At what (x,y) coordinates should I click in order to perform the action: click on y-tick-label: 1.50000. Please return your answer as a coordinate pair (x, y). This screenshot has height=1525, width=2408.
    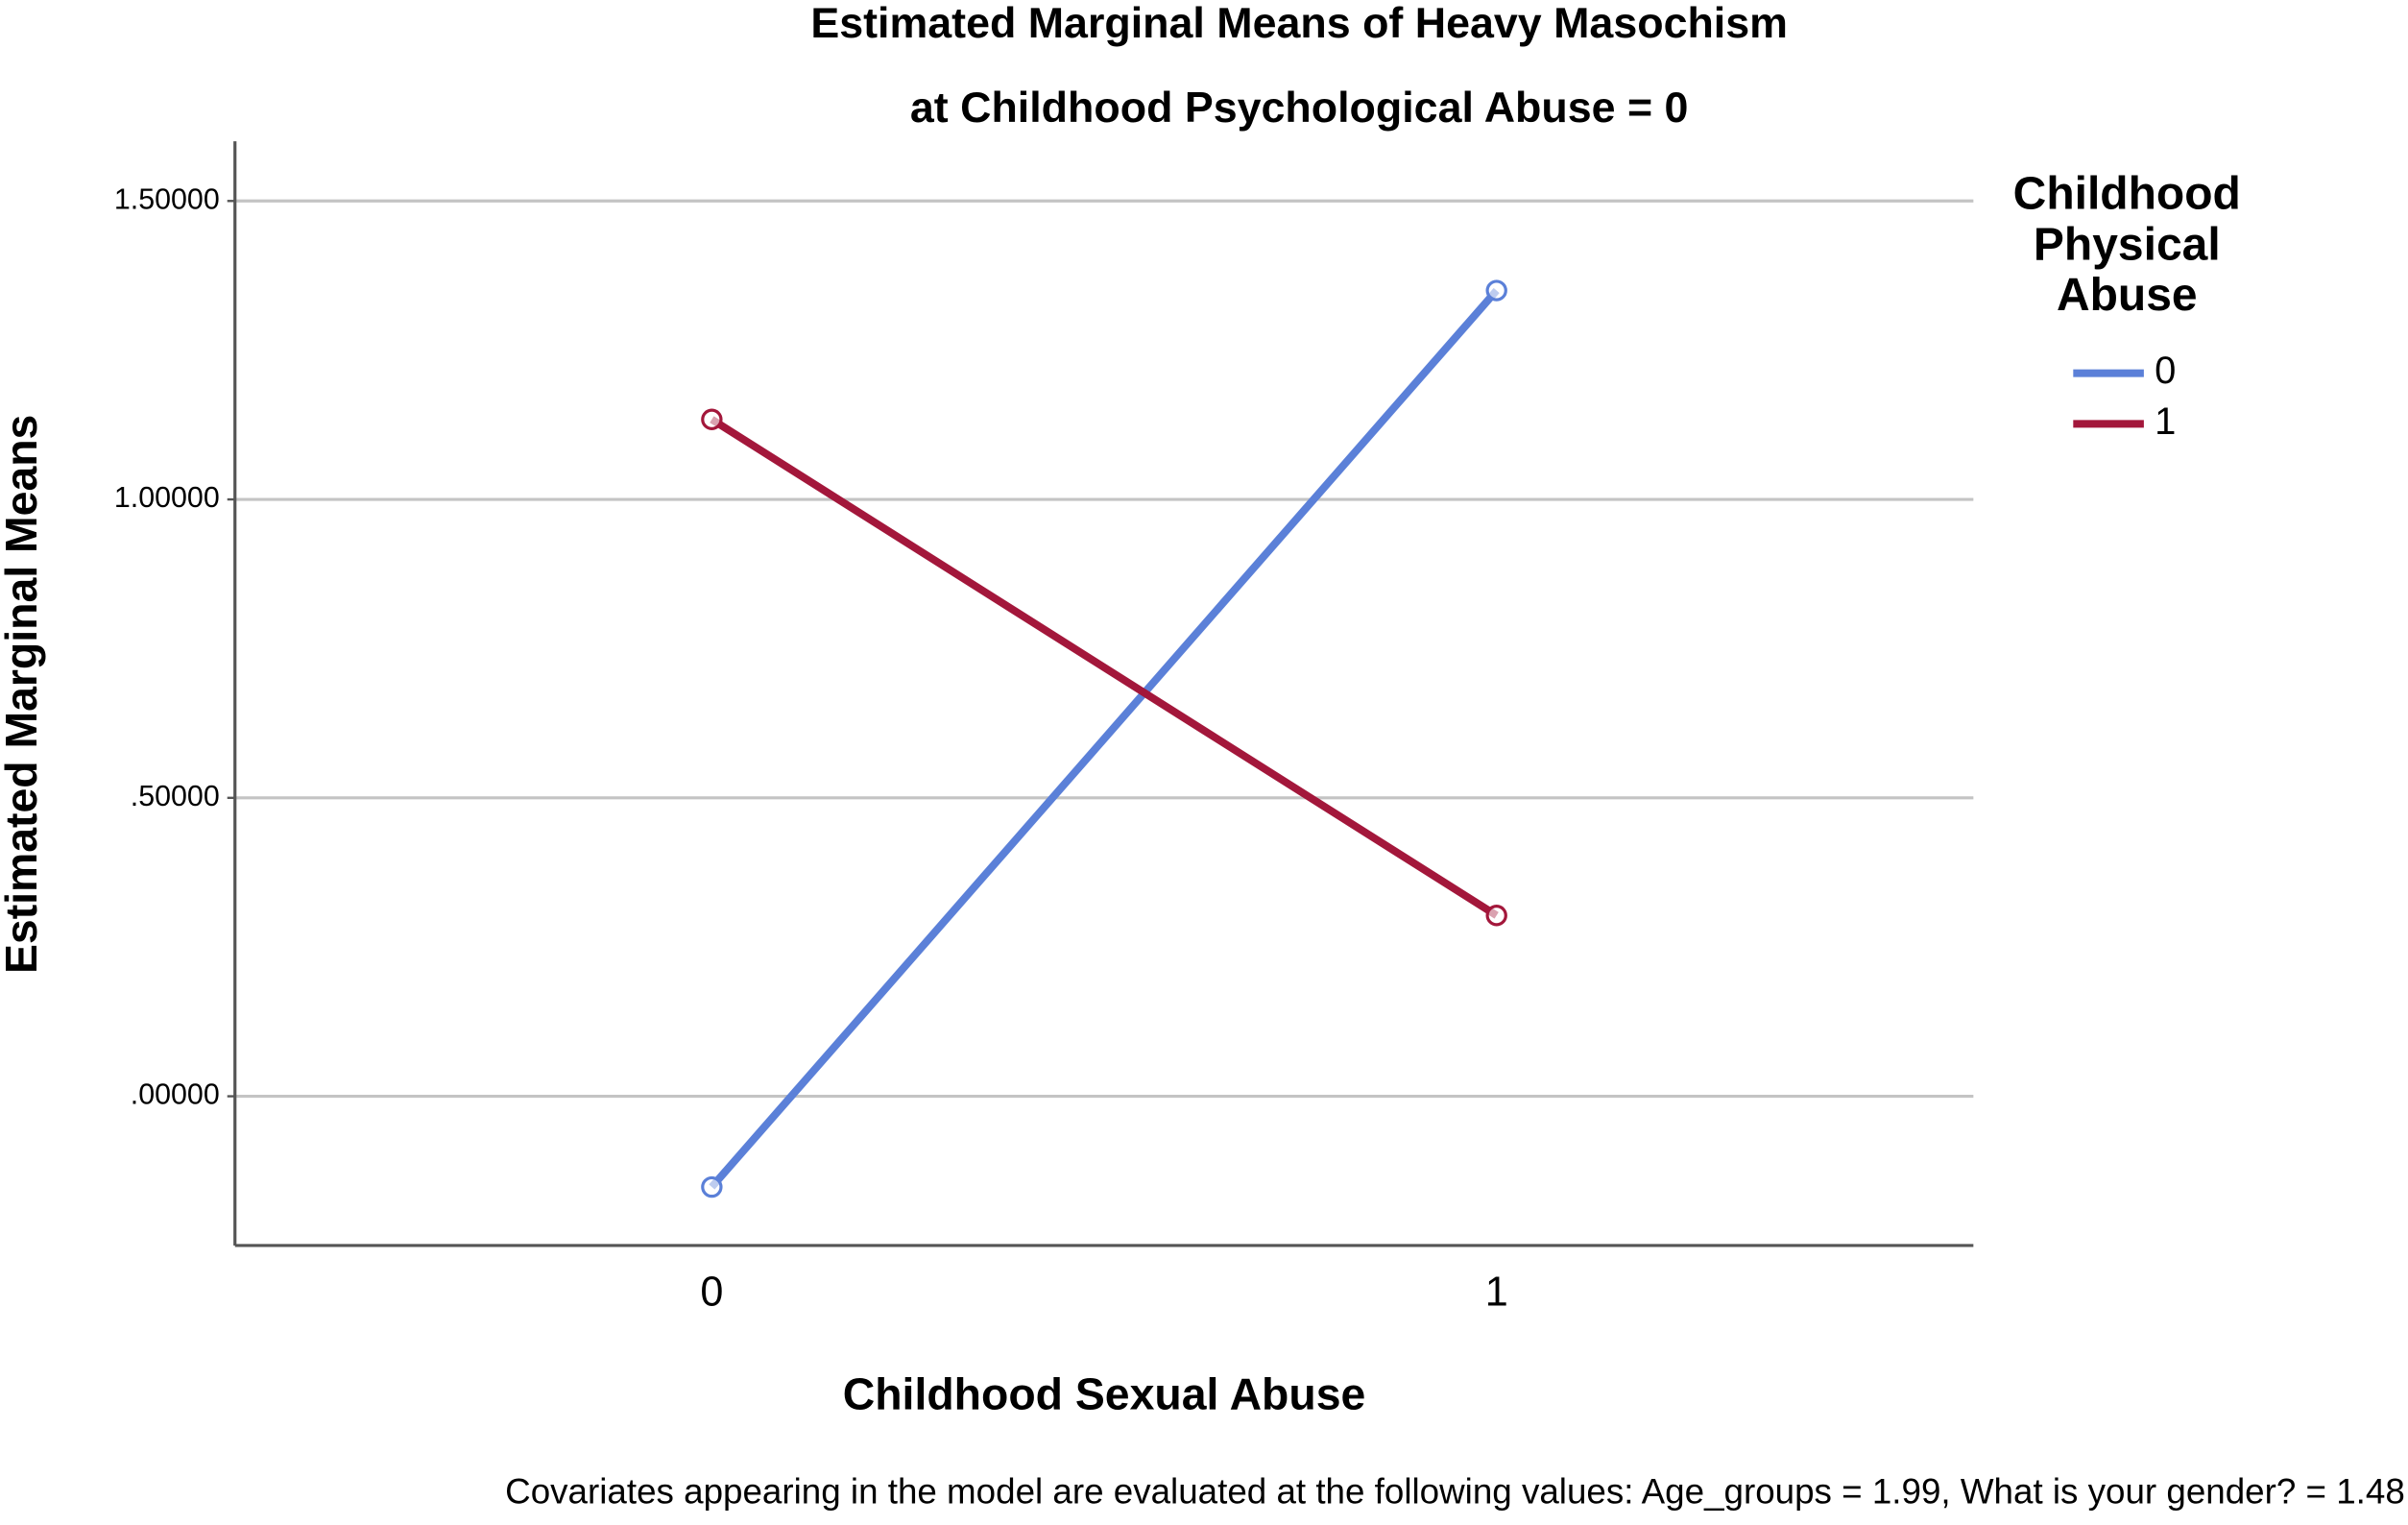
    Looking at the image, I should click on (167, 198).